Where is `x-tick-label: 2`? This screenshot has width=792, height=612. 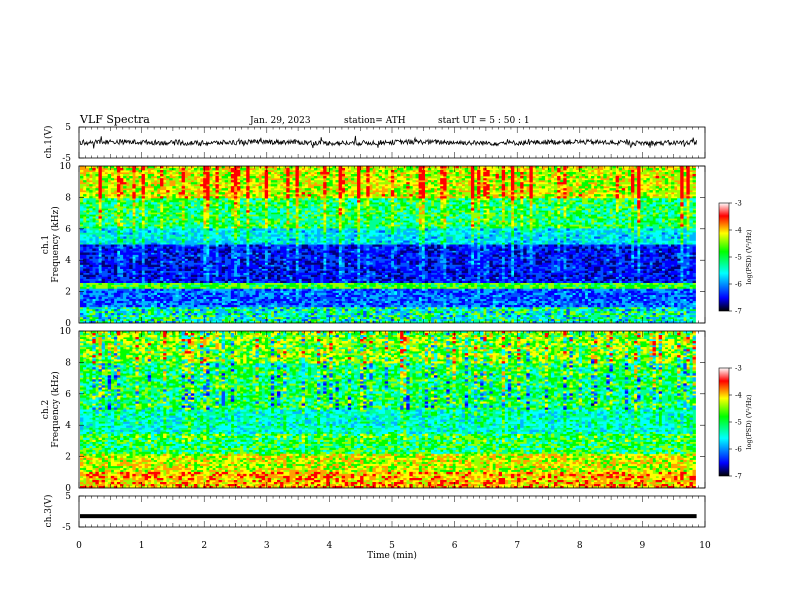 x-tick-label: 2 is located at coordinates (204, 546).